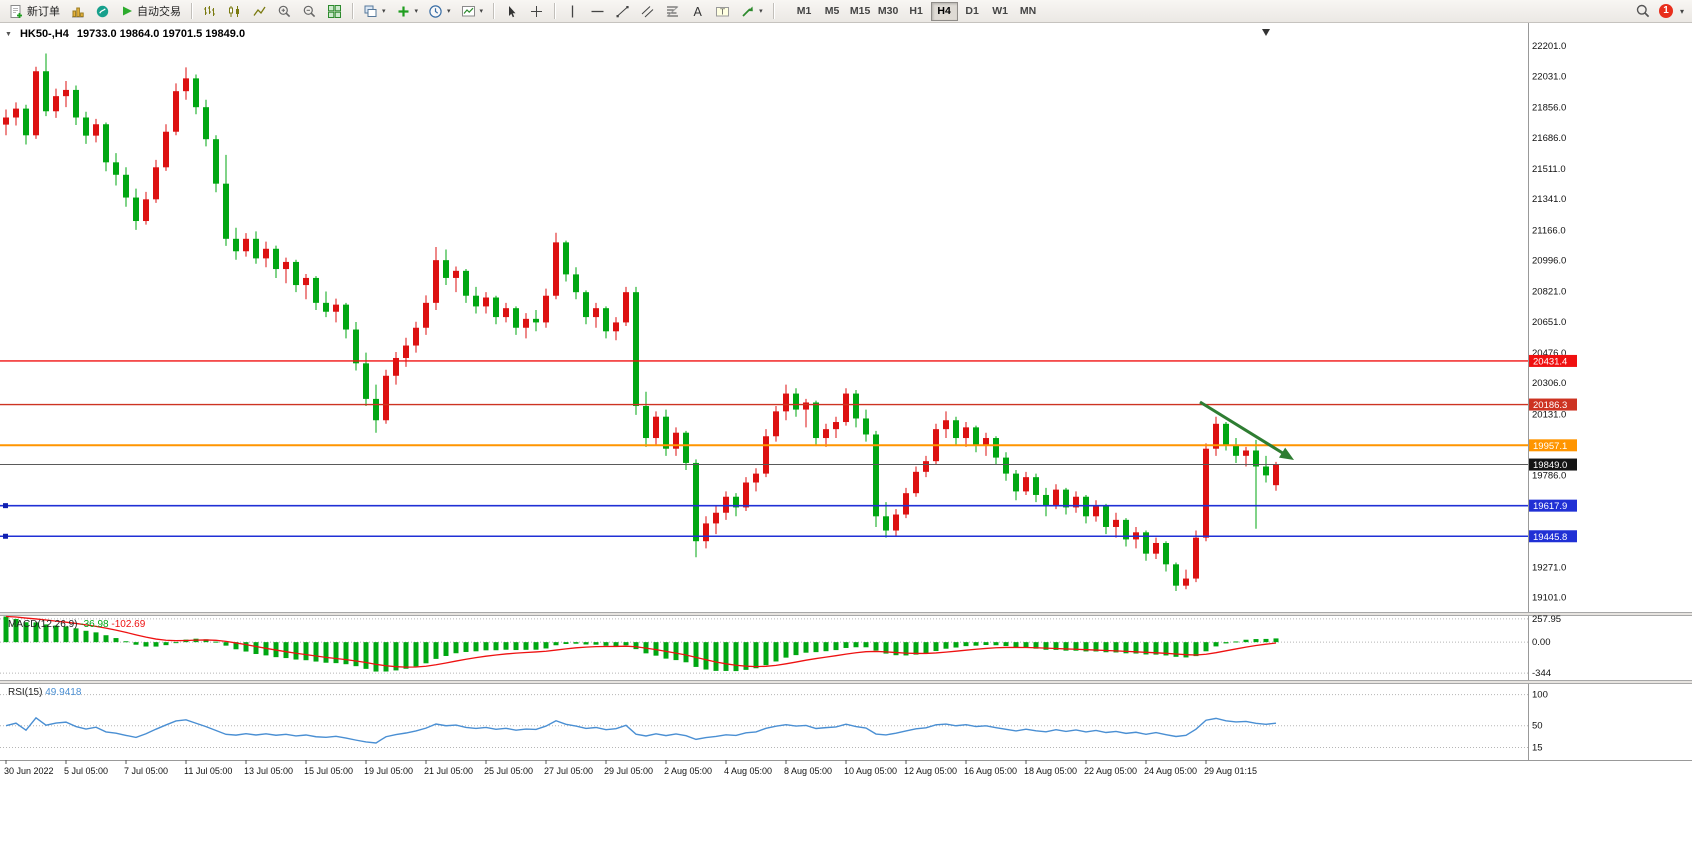  Describe the element at coordinates (1549, 322) in the screenshot. I see `svg-text: 20651.0` at that location.